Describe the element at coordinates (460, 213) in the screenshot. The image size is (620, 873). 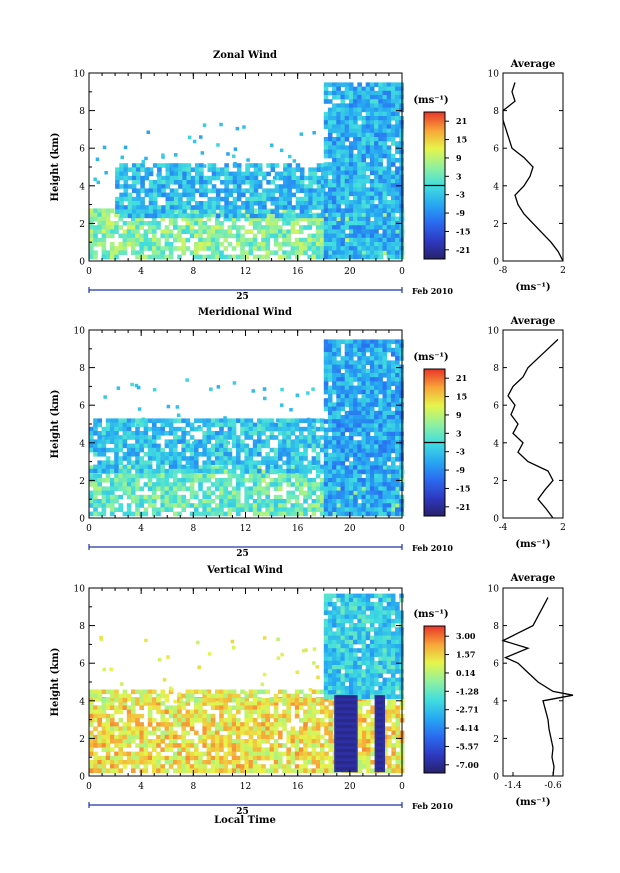
I see `colorbar-tick-label: -9` at that location.